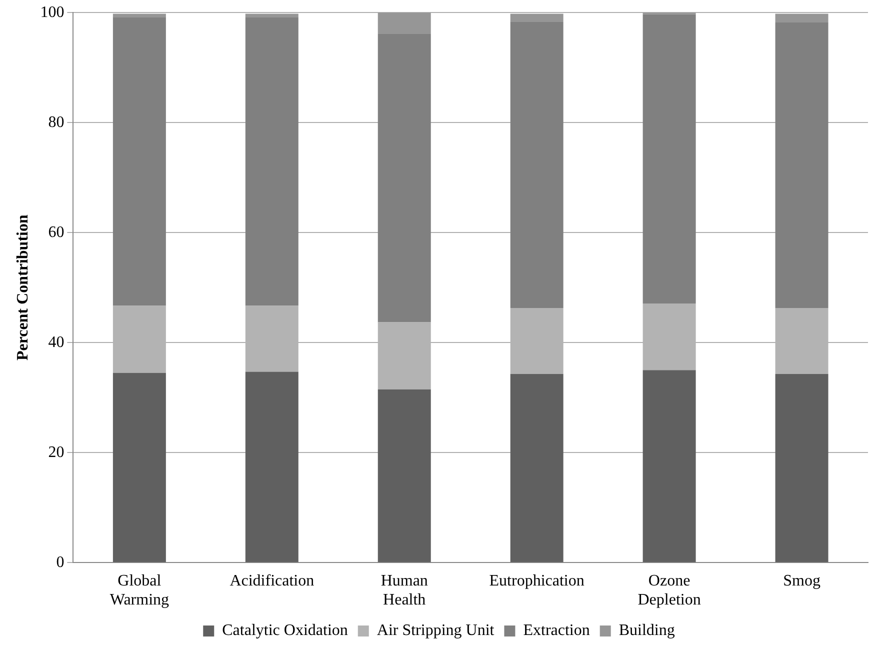  I want to click on legend-label: Catalytic Oxidation, so click(285, 631).